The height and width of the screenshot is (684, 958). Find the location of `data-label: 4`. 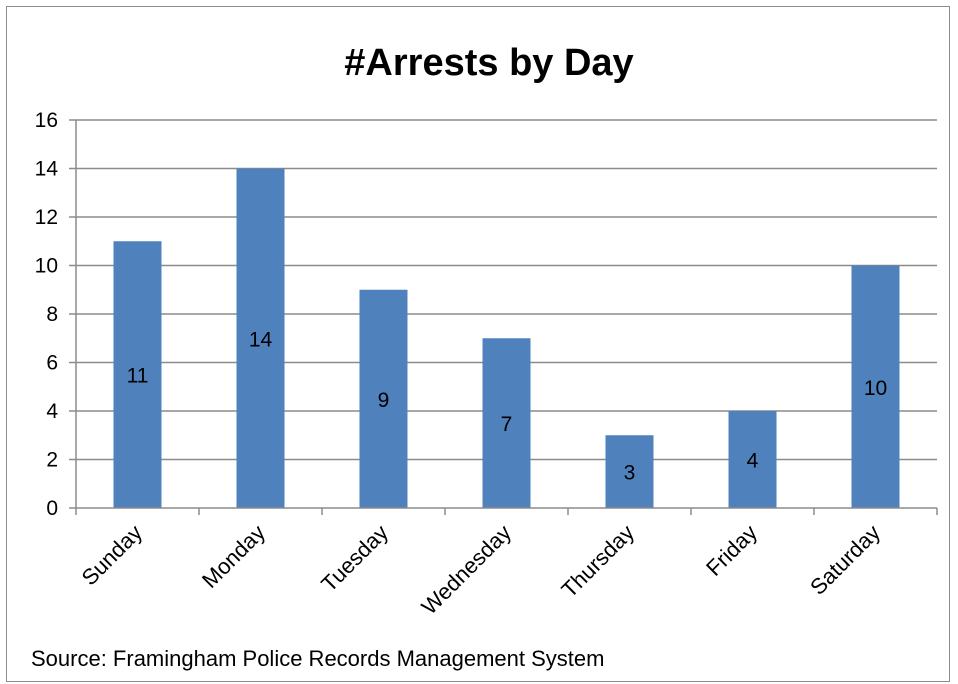

data-label: 4 is located at coordinates (753, 461).